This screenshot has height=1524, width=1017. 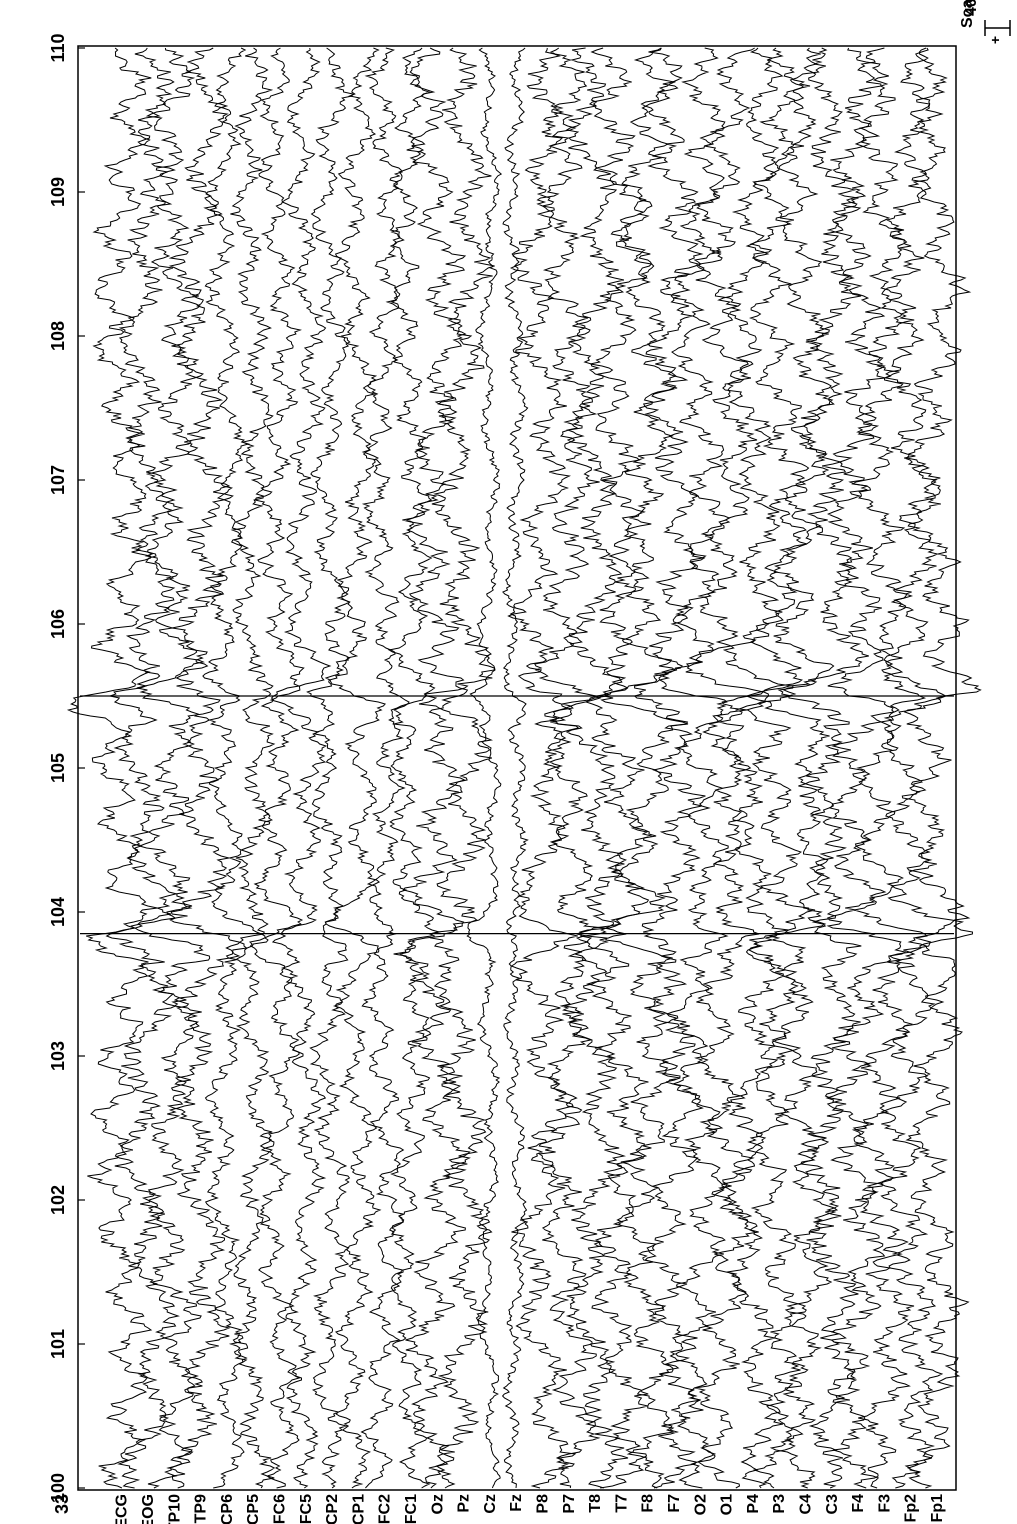 I want to click on x-tick-label: 109, so click(x=58, y=192).